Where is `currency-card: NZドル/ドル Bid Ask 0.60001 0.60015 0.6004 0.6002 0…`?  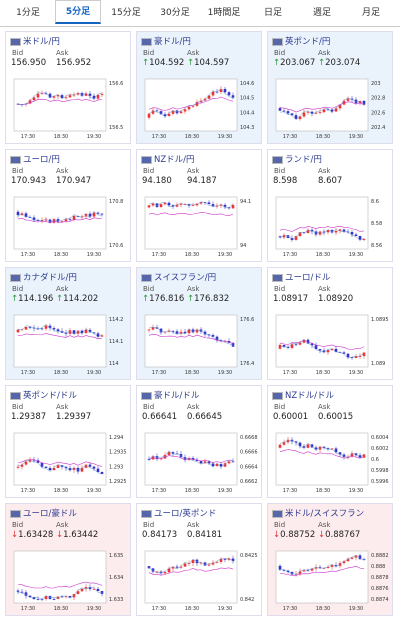 currency-card: NZドル/ドル Bid Ask 0.60001 0.60015 0.6004 0.6002 0… is located at coordinates (330, 441).